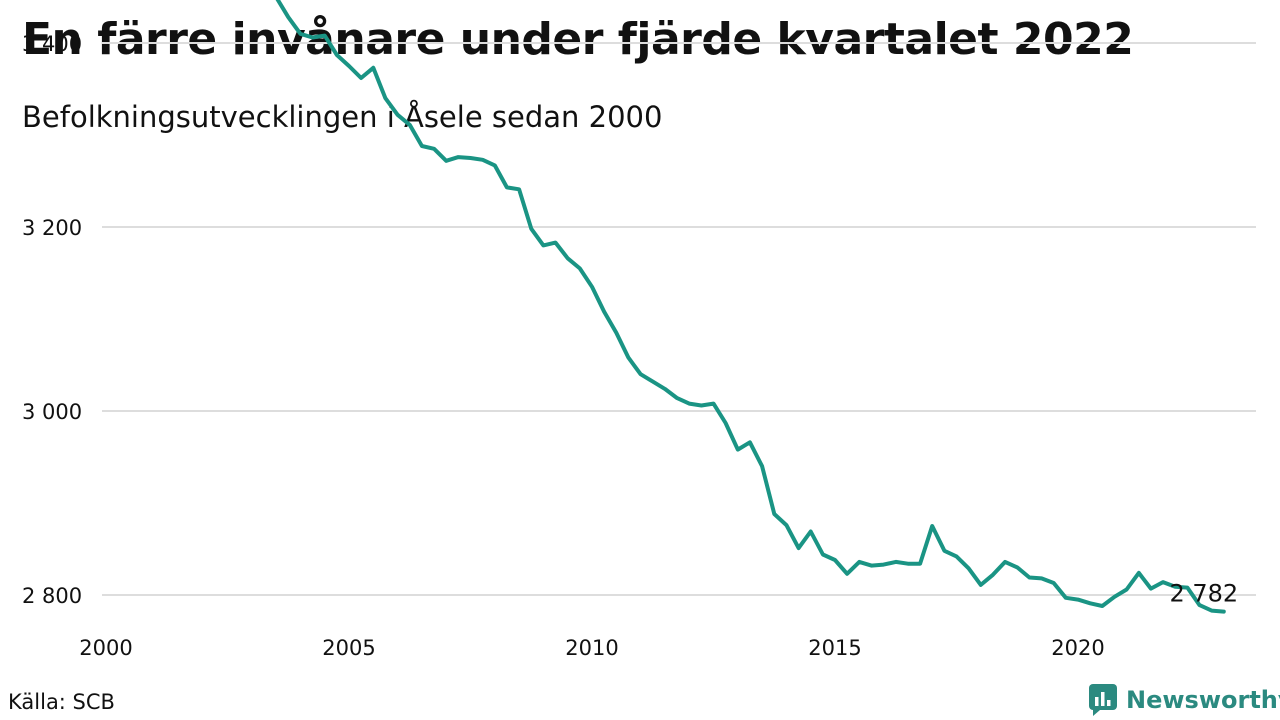 This screenshot has height=720, width=1280. Describe the element at coordinates (105, 648) in the screenshot. I see `x-tick-label: 2000` at that location.